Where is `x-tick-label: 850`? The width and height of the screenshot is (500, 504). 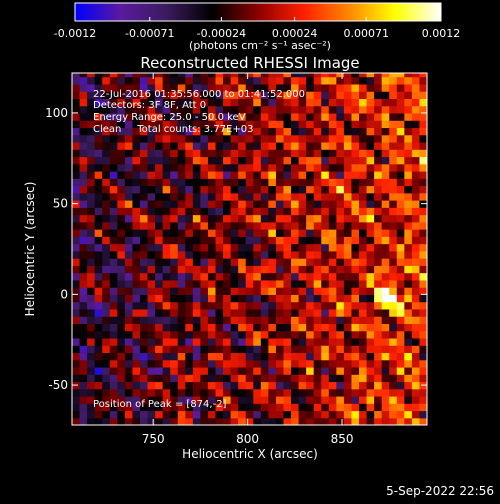
x-tick-label: 850 is located at coordinates (342, 439).